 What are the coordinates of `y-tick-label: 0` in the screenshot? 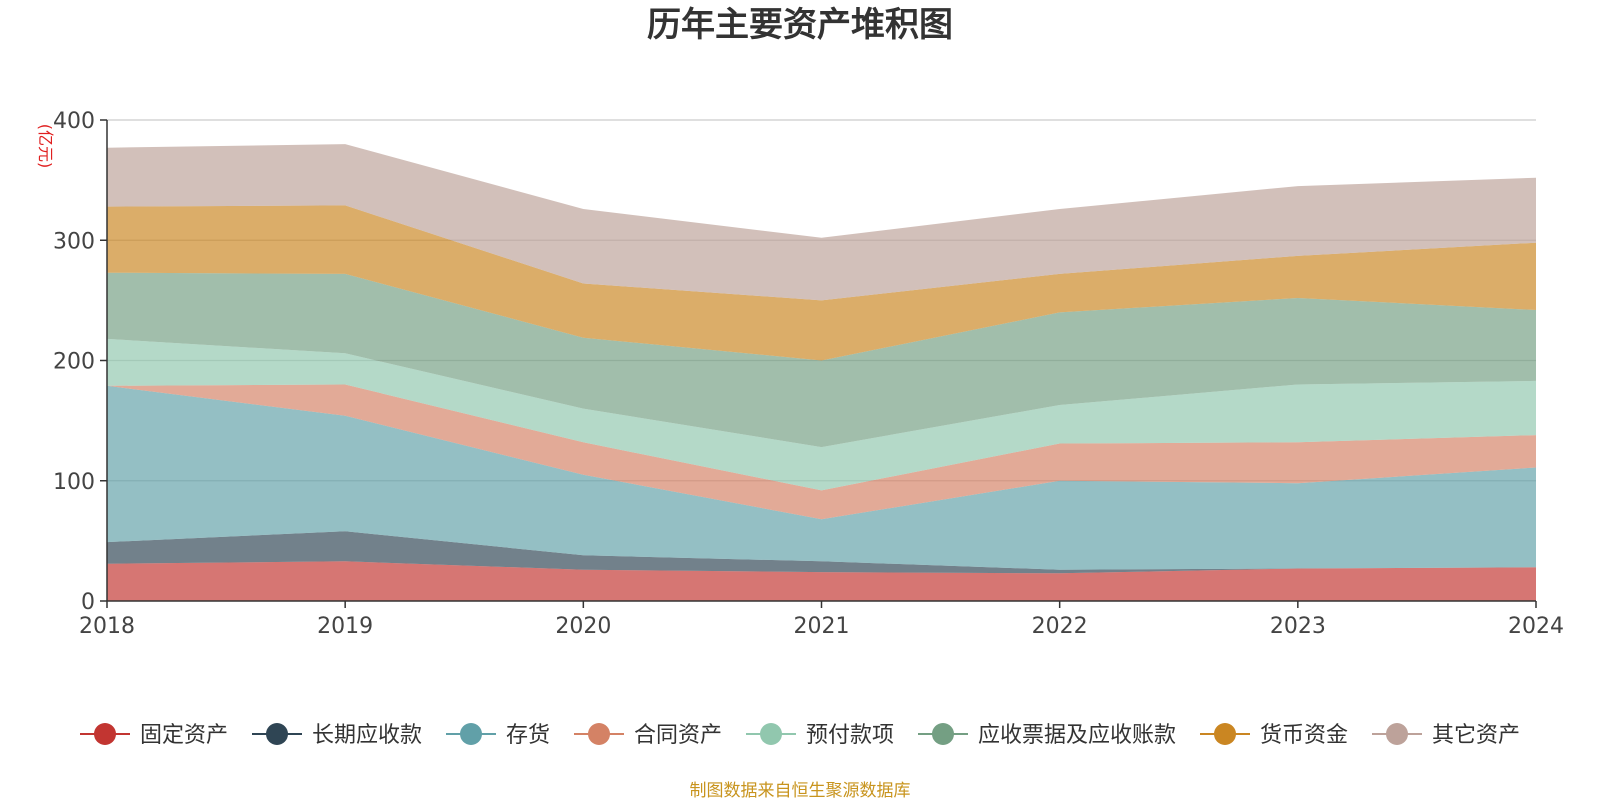 It's located at (88, 602).